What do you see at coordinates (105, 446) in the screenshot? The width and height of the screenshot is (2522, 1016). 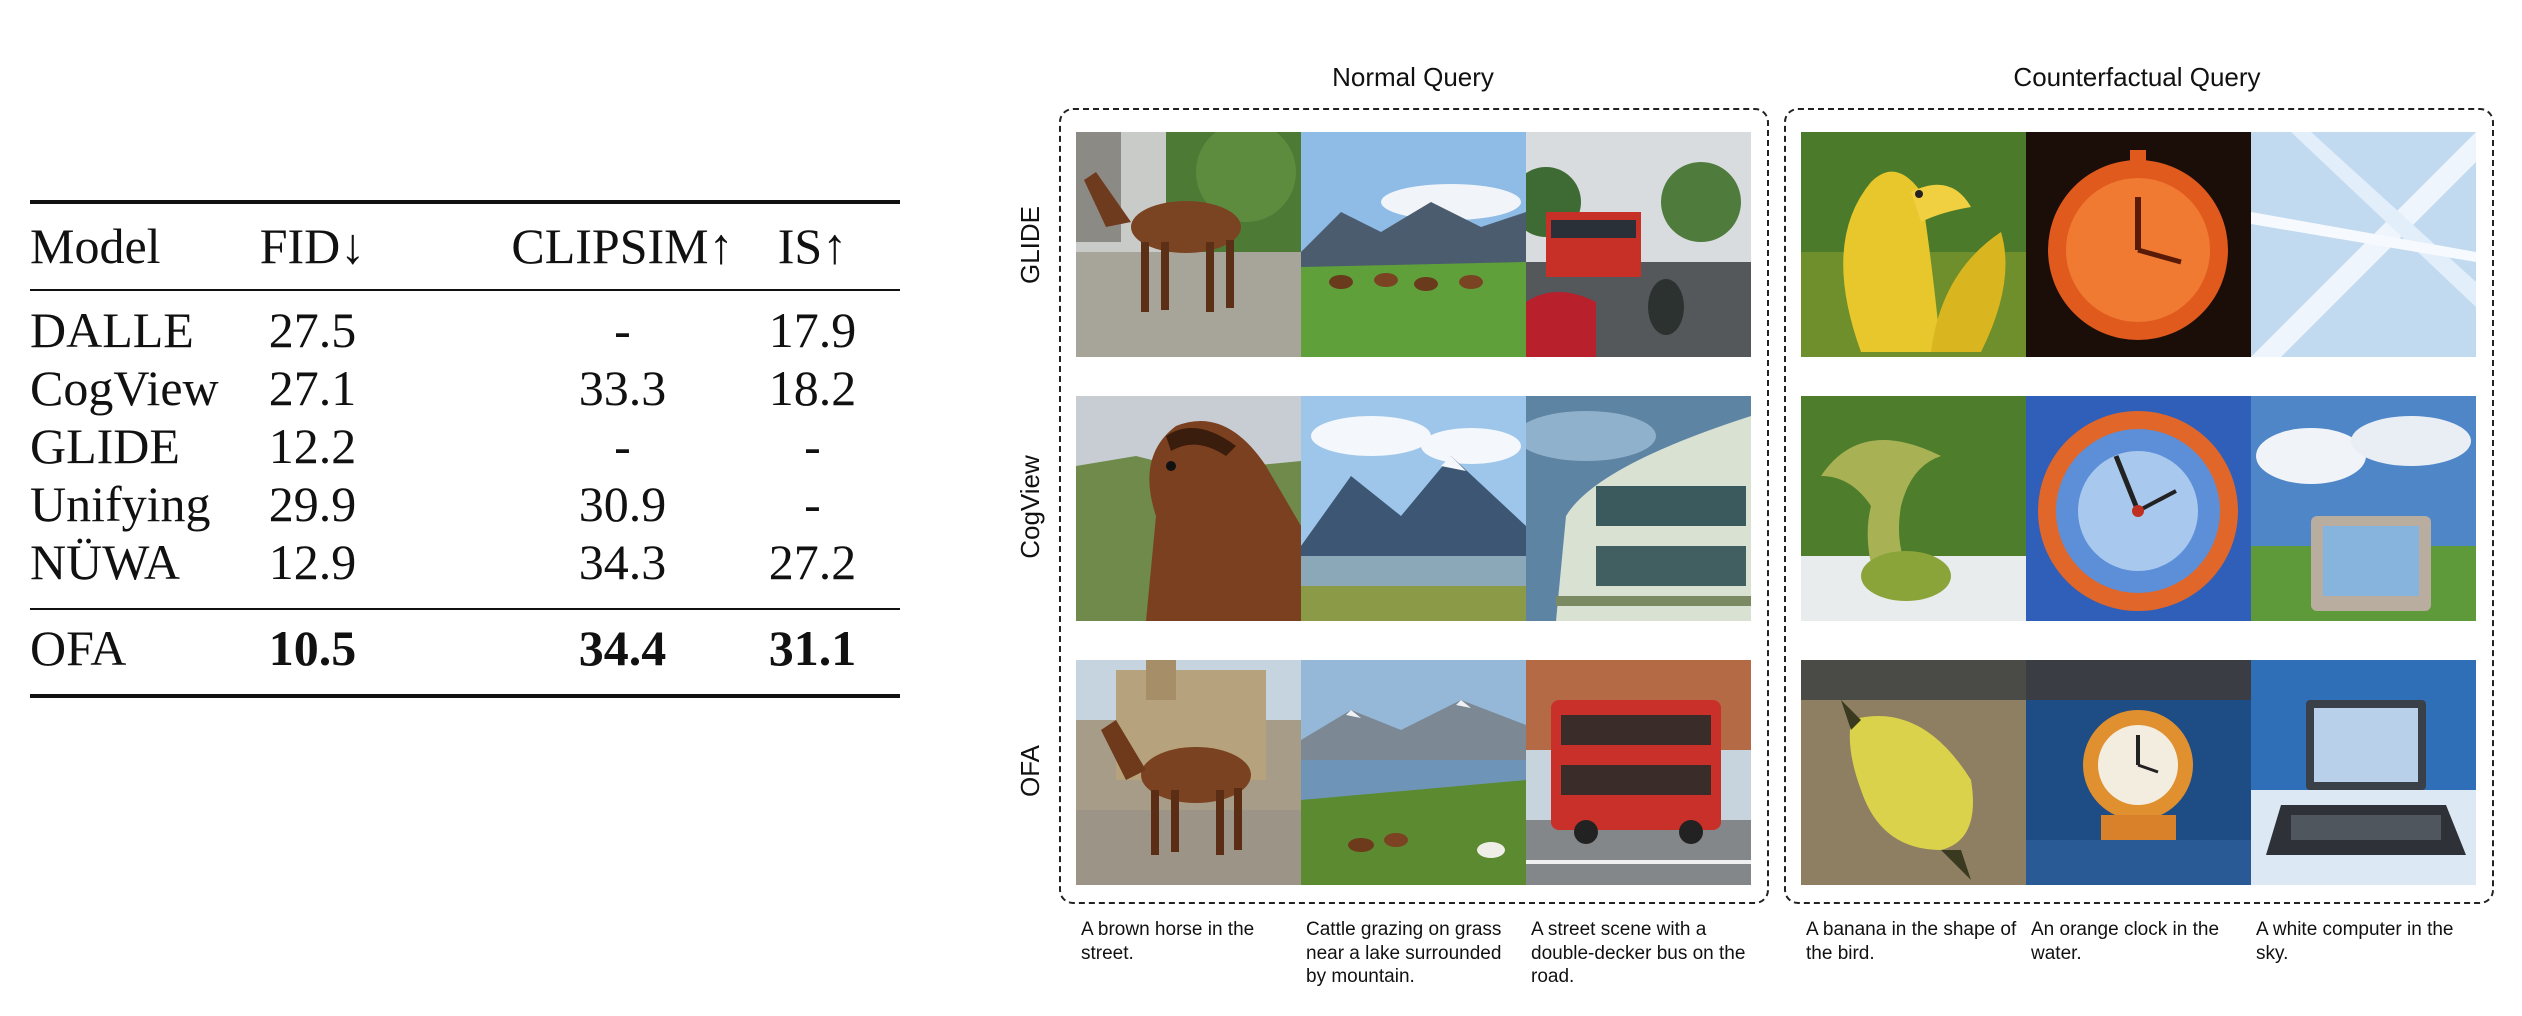 I see `row-glide-model: GLIDE` at bounding box center [105, 446].